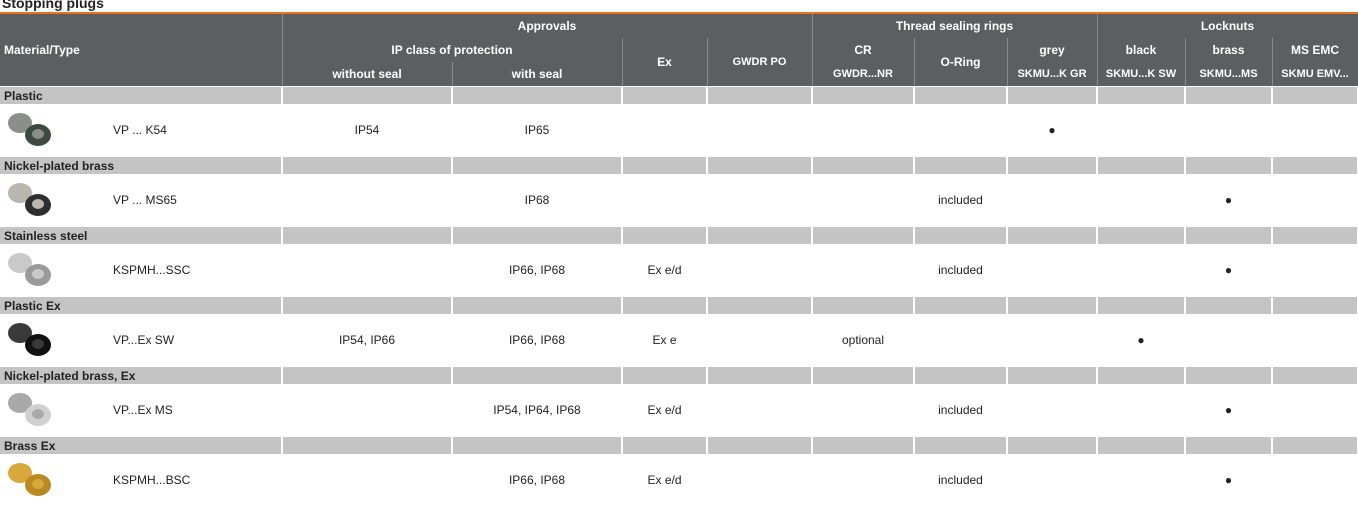  What do you see at coordinates (141, 165) in the screenshot?
I see `section-label: Nickel-plated brass` at bounding box center [141, 165].